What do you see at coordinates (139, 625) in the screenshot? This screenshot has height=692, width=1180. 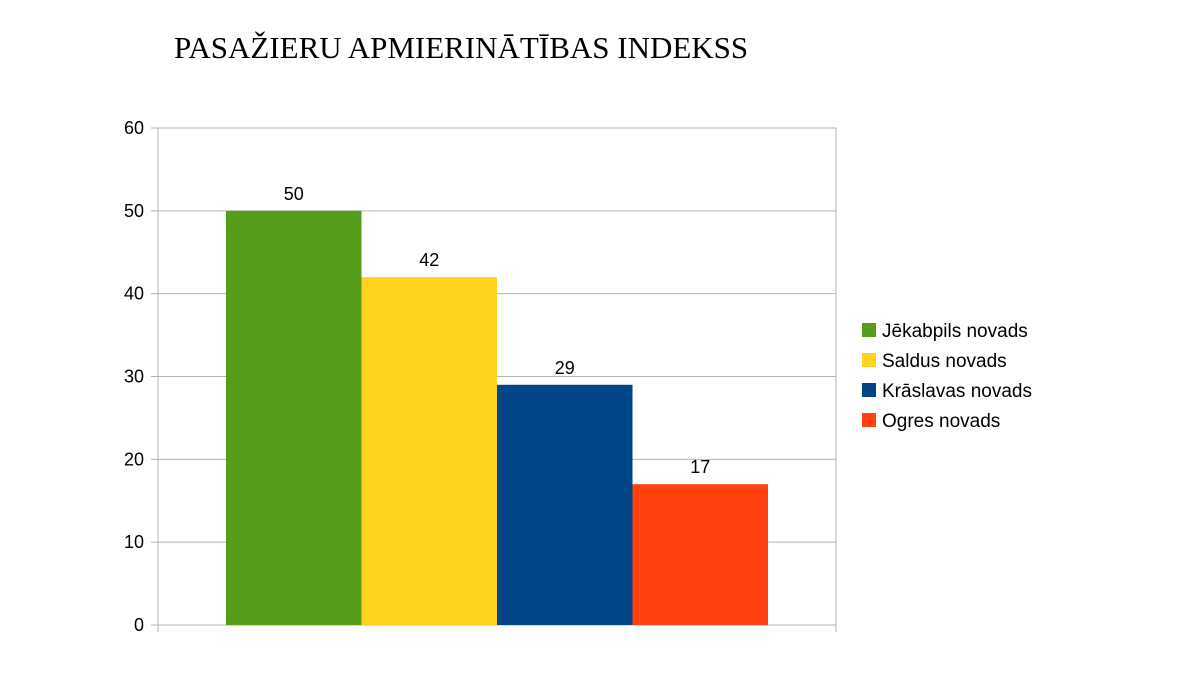 I see `y-tick-label: 0` at bounding box center [139, 625].